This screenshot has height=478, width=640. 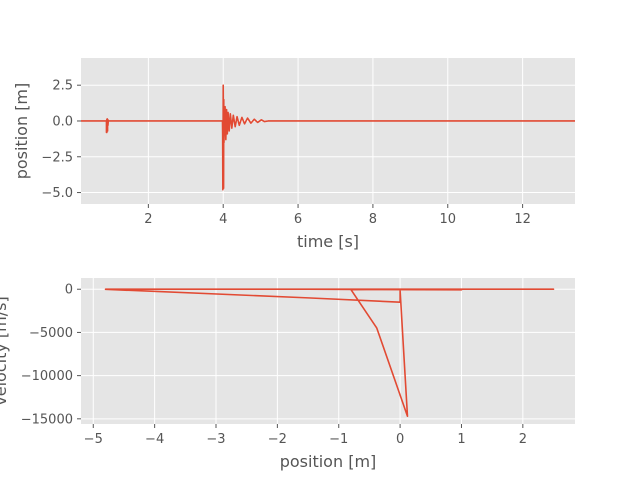 I want to click on top-y-tick-label: 2.5, so click(x=62, y=86).